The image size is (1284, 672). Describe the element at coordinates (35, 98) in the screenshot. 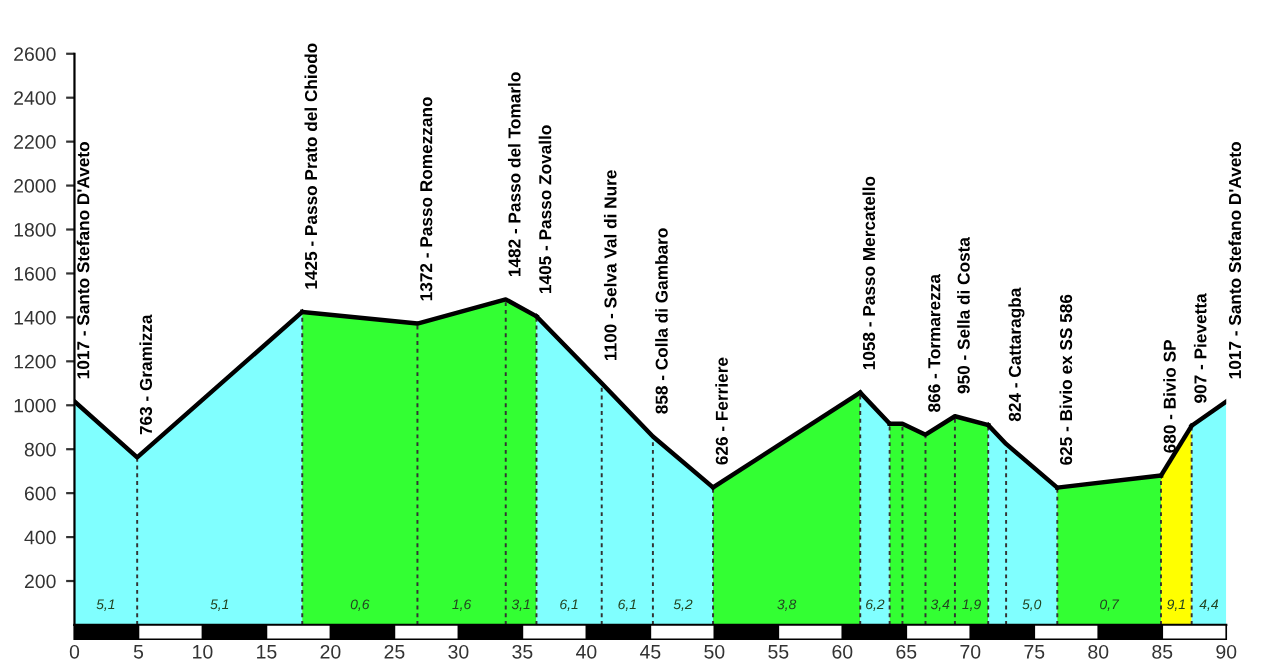

I see `y-tick-label: 2400` at that location.